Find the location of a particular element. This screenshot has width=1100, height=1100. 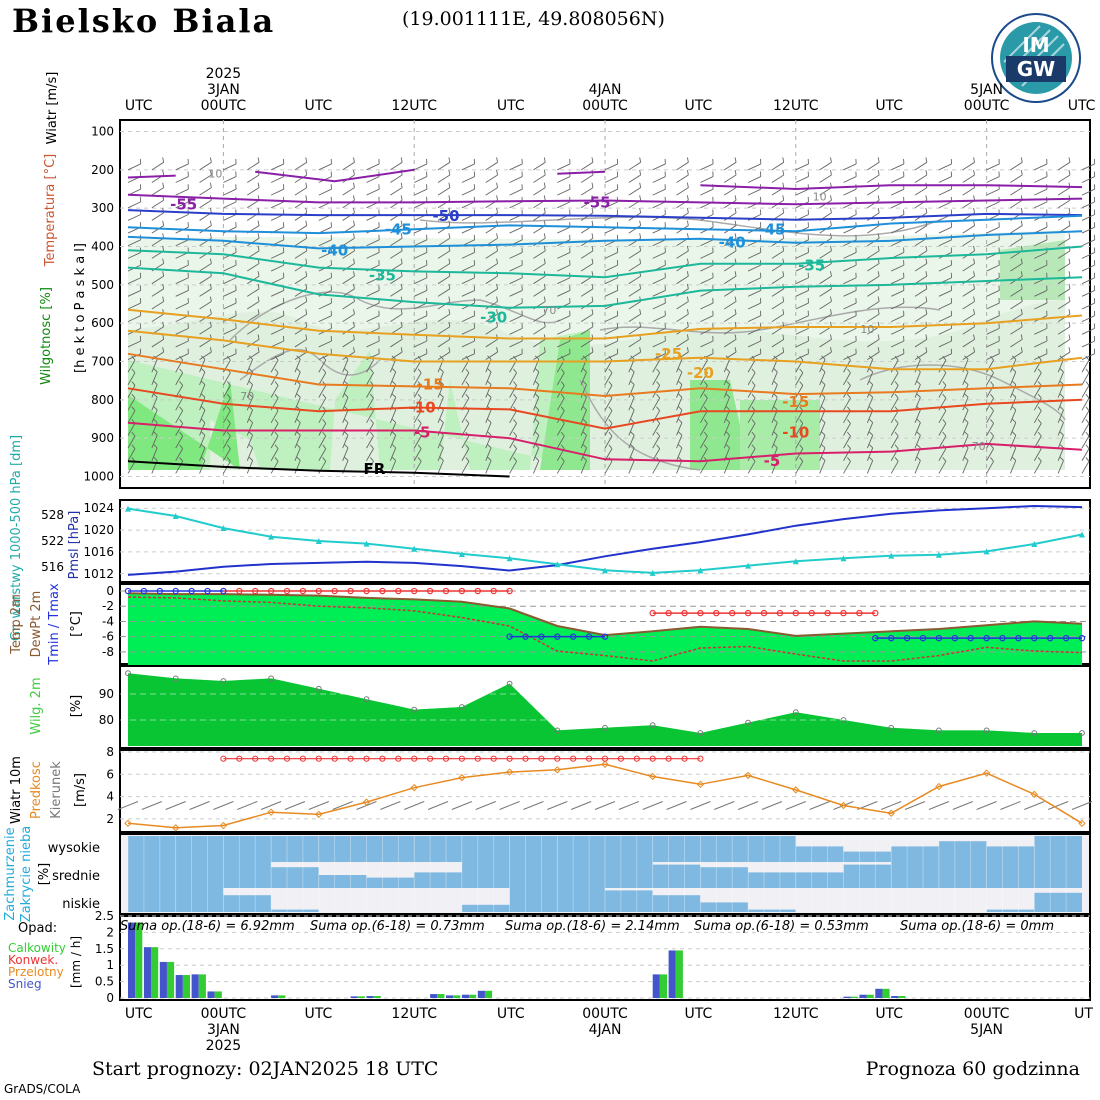

wind-frame is located at coordinates (605, 791).